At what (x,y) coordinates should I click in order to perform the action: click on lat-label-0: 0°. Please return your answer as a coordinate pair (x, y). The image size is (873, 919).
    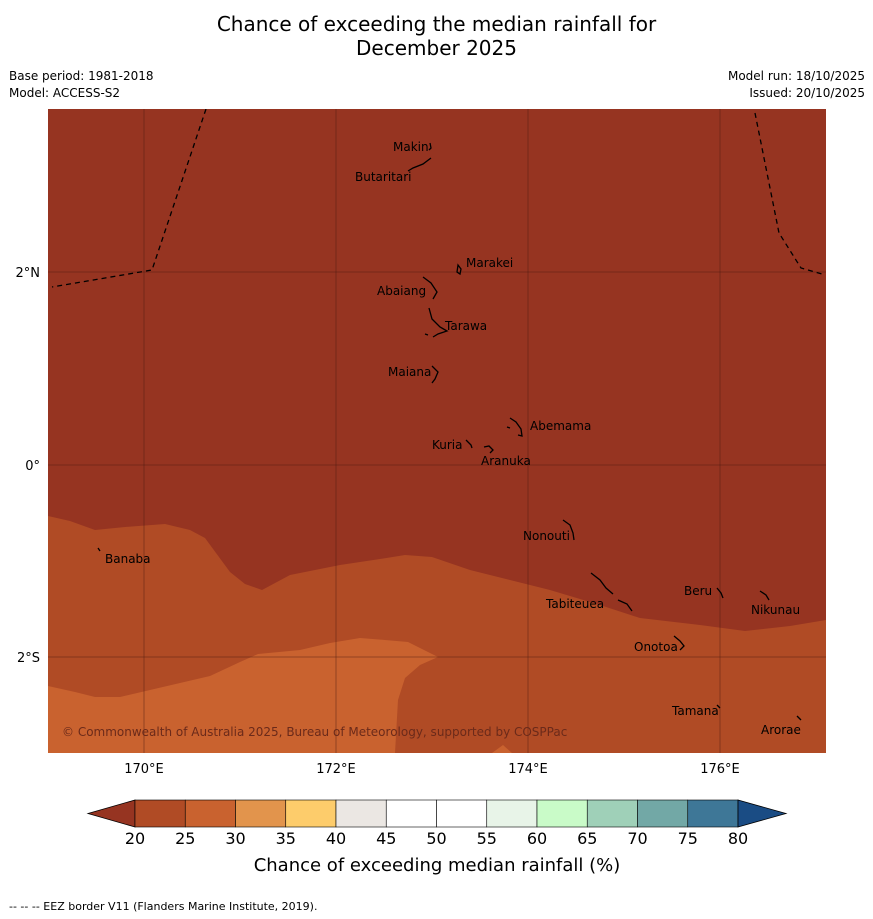
    Looking at the image, I should click on (32, 466).